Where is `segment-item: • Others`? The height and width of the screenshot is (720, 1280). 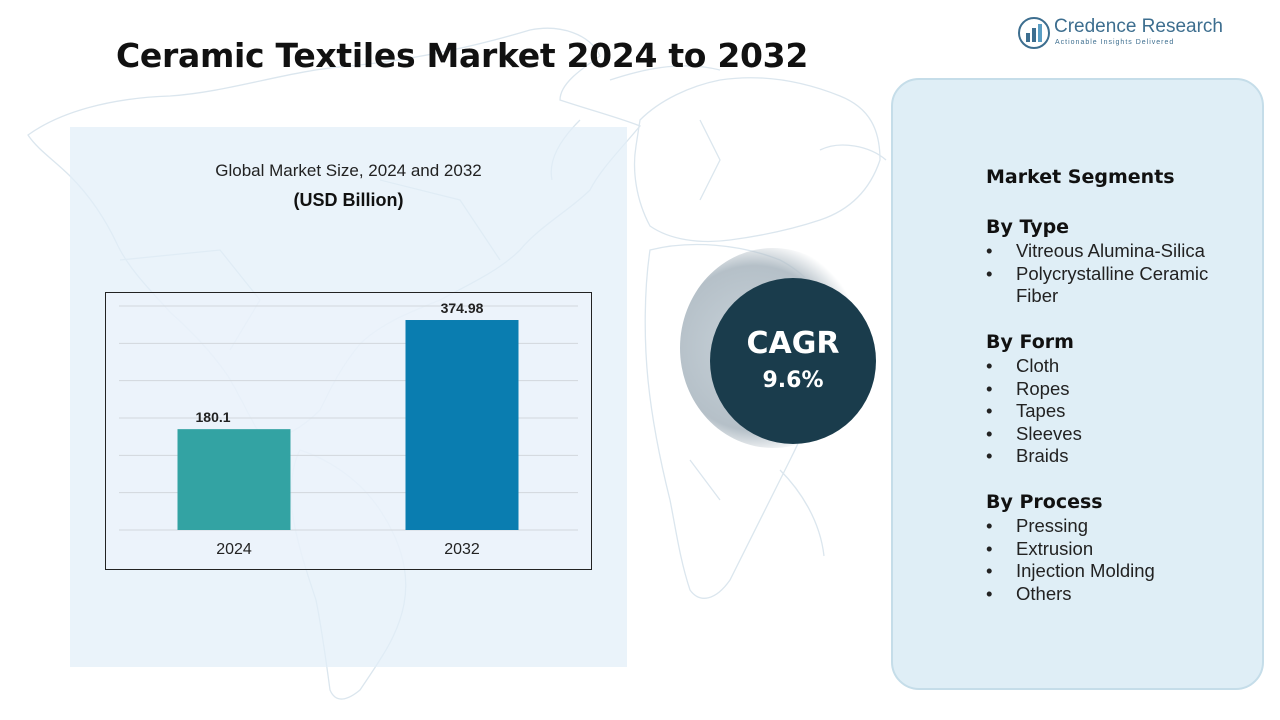 segment-item: • Others is located at coordinates (1116, 594).